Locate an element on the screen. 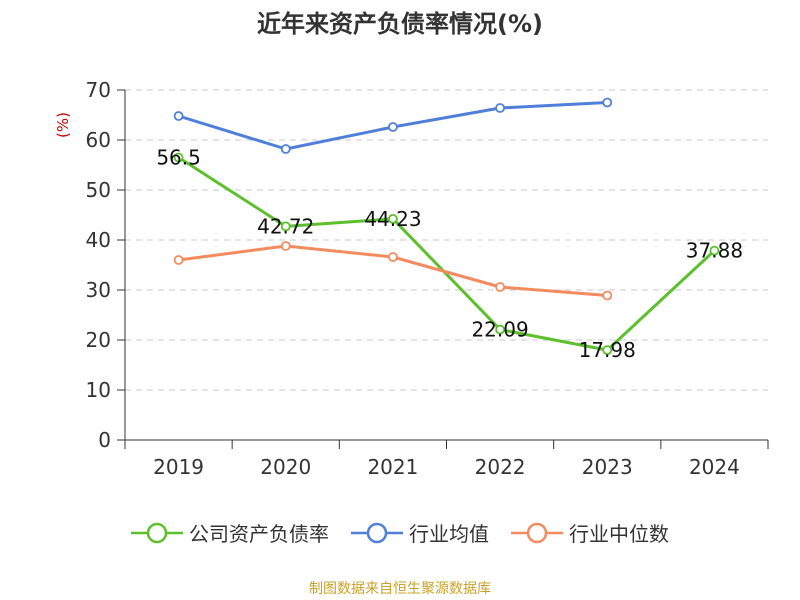 This screenshot has height=600, width=800. y-tick-label: 50 is located at coordinates (98, 190).